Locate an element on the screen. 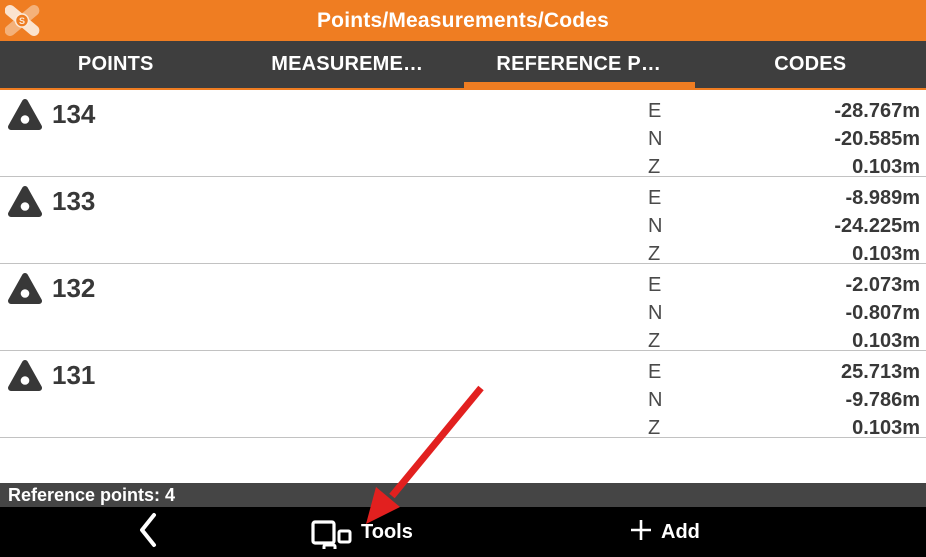  point-identity: 131 is located at coordinates (51, 375).